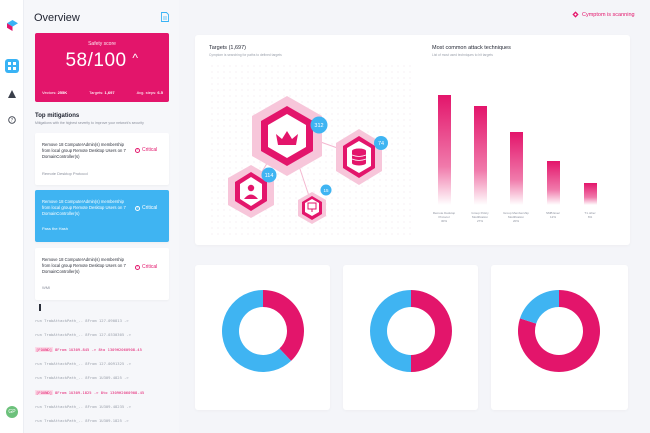  I want to click on target-node-monitor: 15, so click(315, 204).